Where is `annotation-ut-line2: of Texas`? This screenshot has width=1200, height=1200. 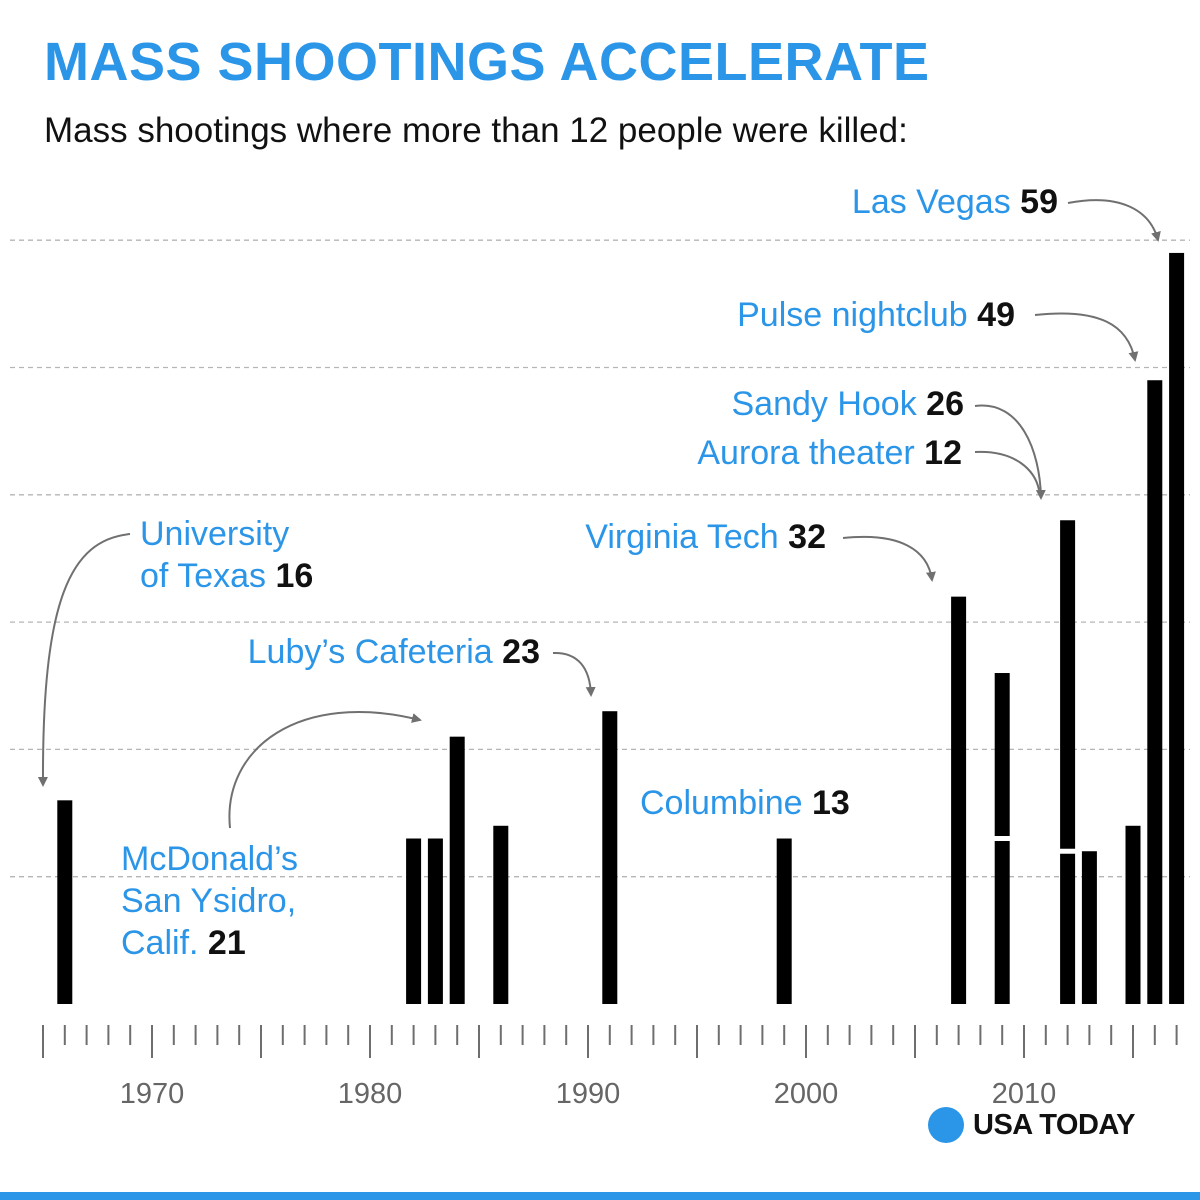 annotation-ut-line2: of Texas is located at coordinates (203, 576).